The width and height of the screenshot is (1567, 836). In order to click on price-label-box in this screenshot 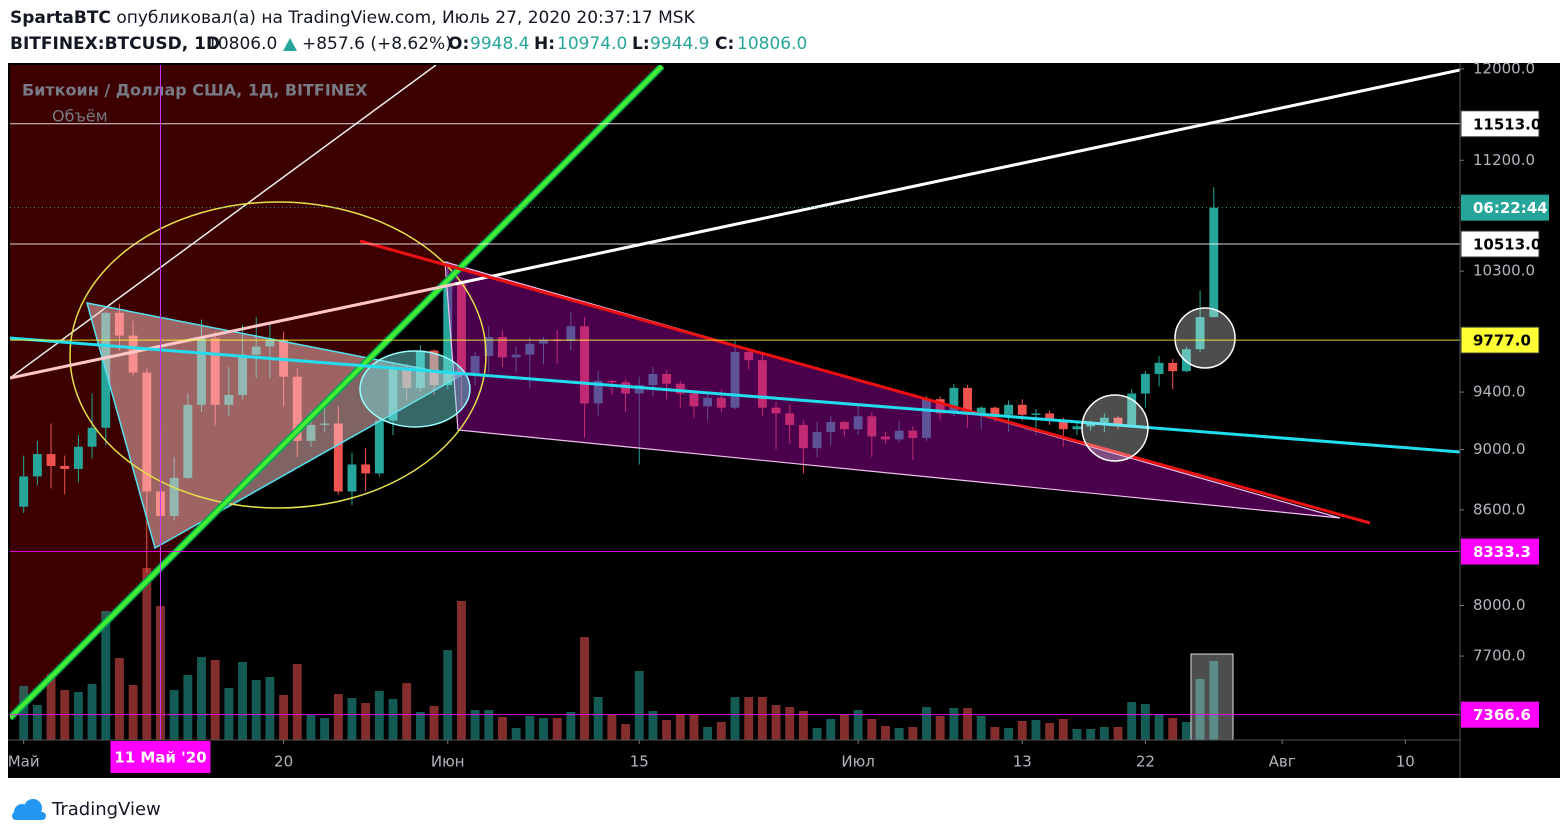, I will do `click(1500, 340)`.